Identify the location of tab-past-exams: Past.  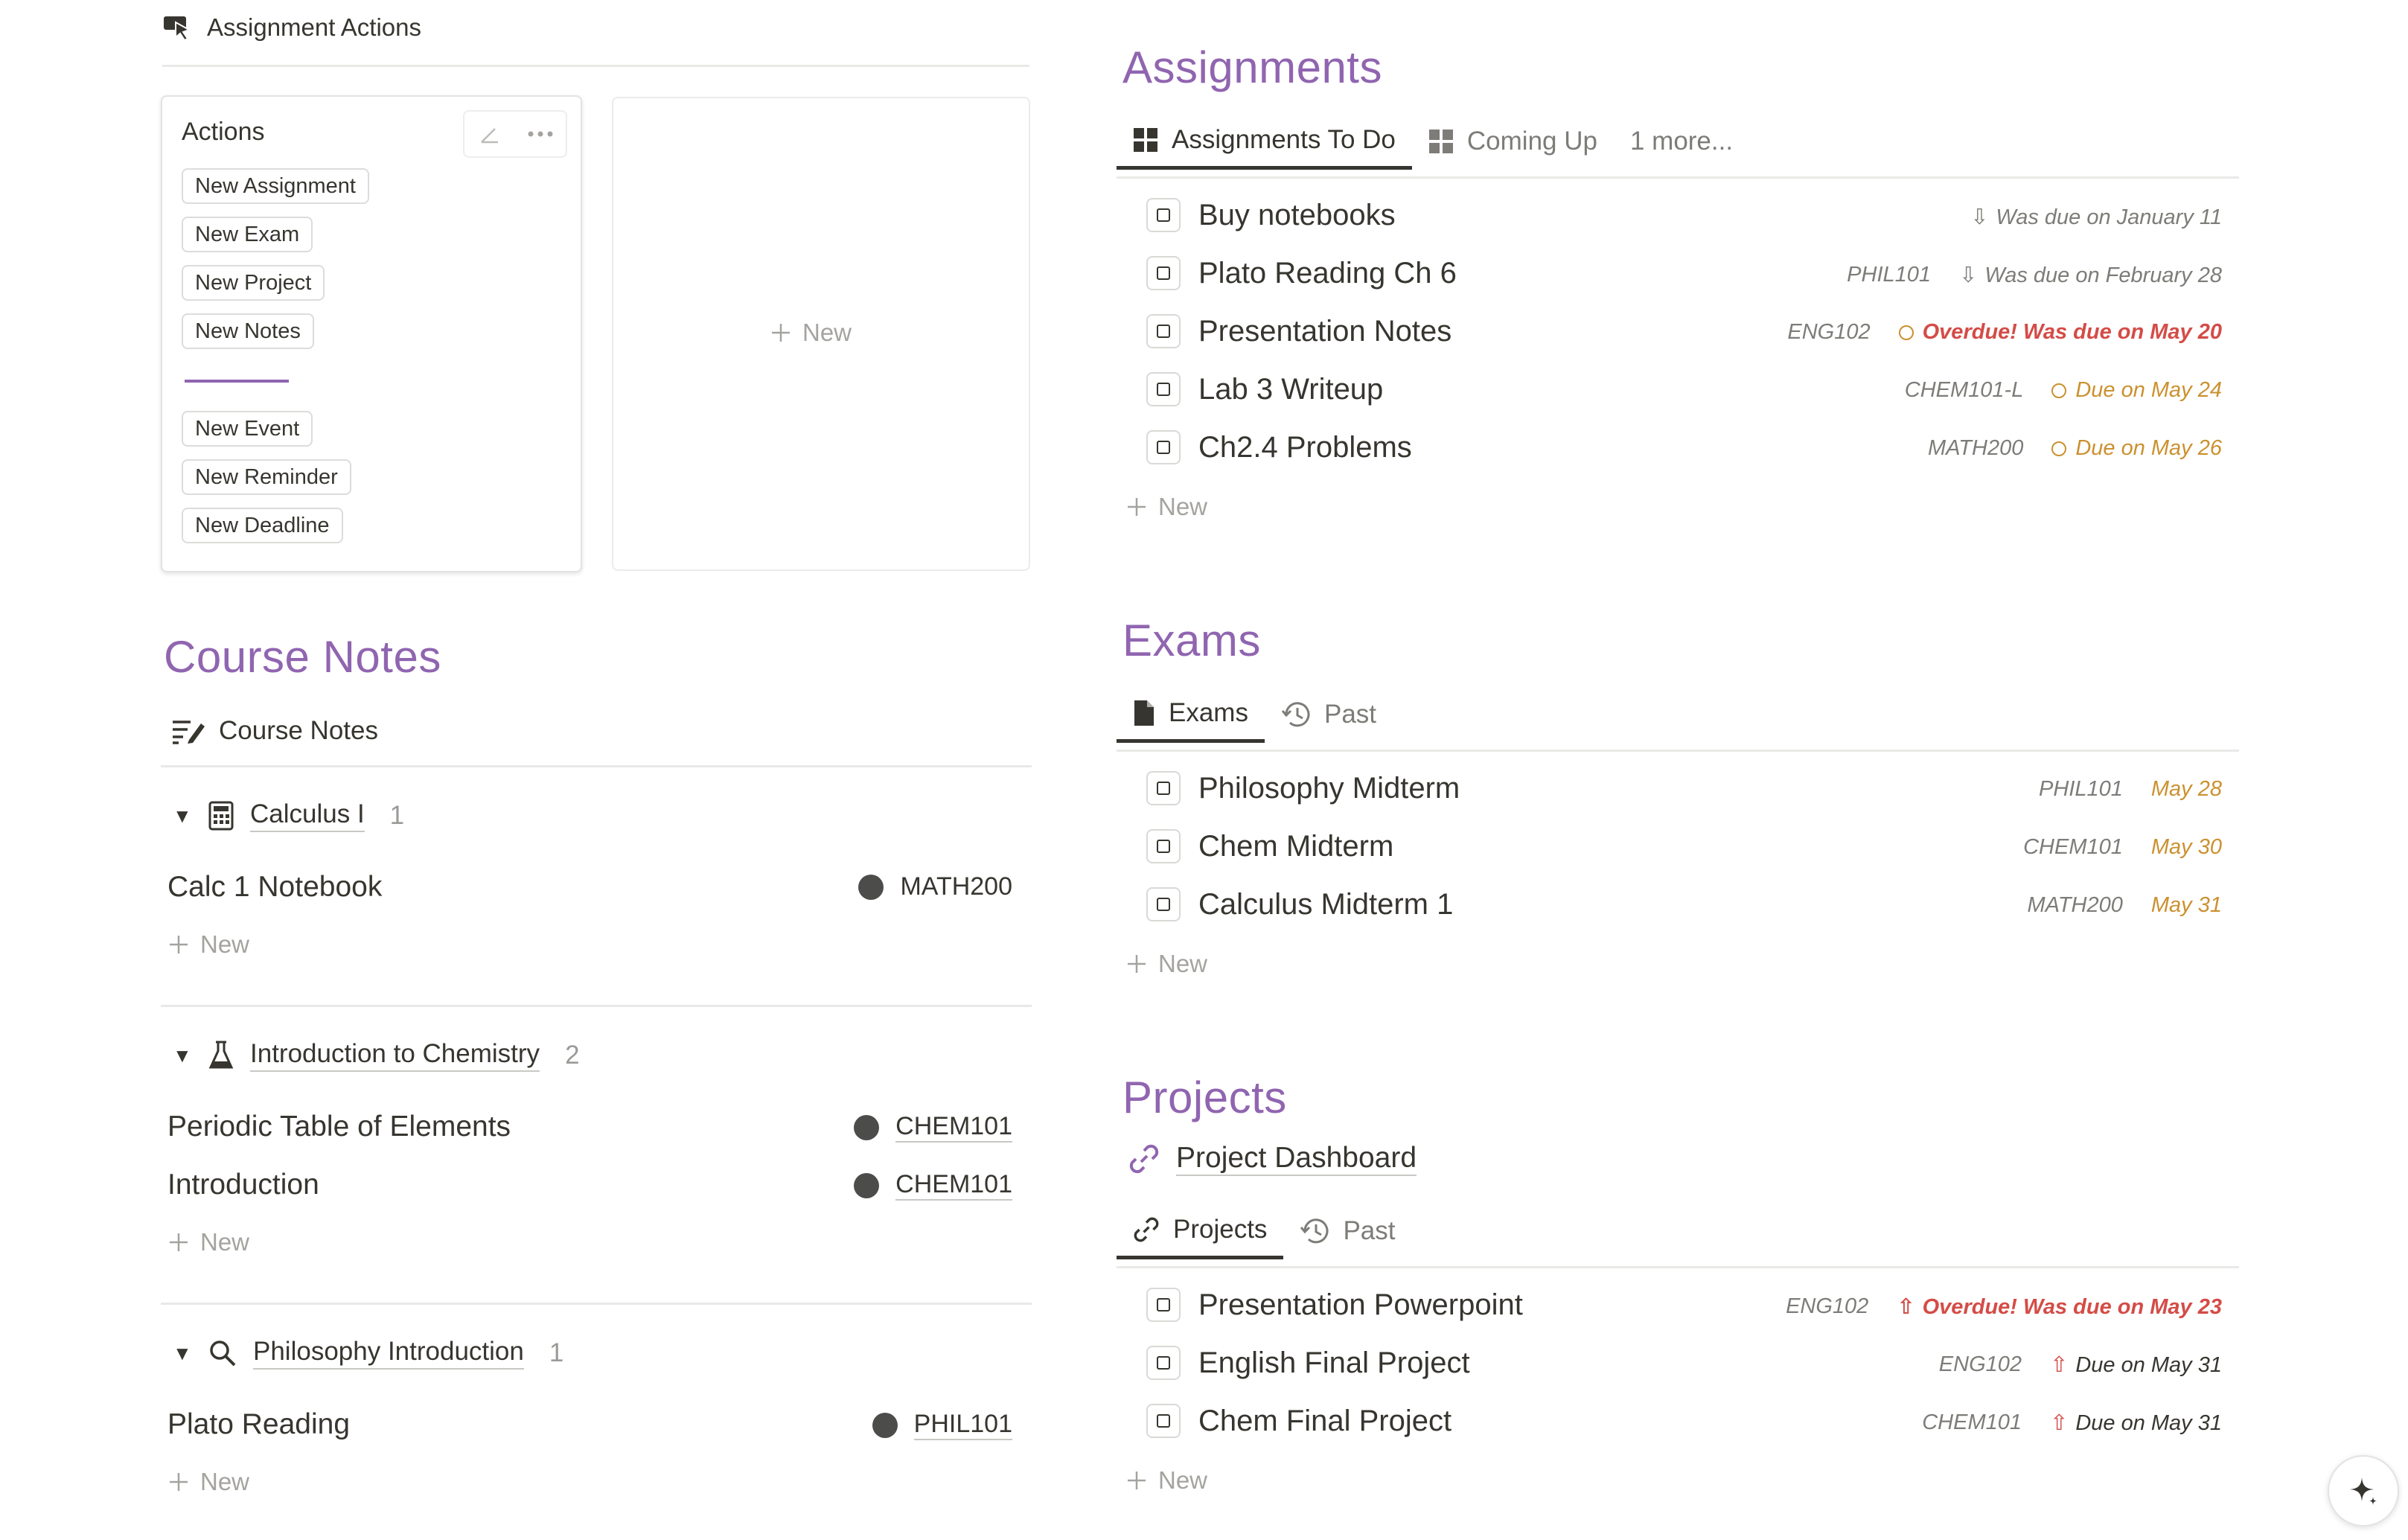
(1329, 721).